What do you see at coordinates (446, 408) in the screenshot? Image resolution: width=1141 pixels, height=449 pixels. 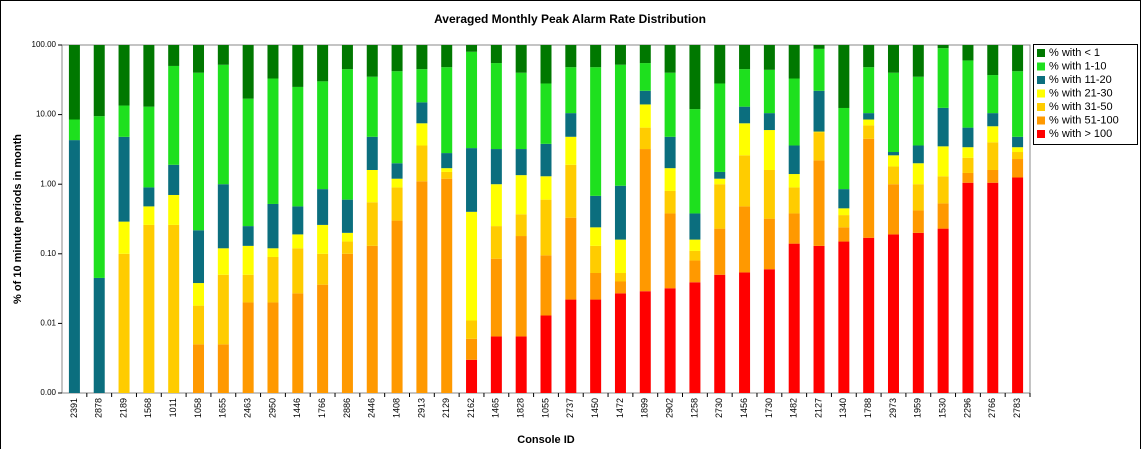 I see `x-tick-label: 2129` at bounding box center [446, 408].